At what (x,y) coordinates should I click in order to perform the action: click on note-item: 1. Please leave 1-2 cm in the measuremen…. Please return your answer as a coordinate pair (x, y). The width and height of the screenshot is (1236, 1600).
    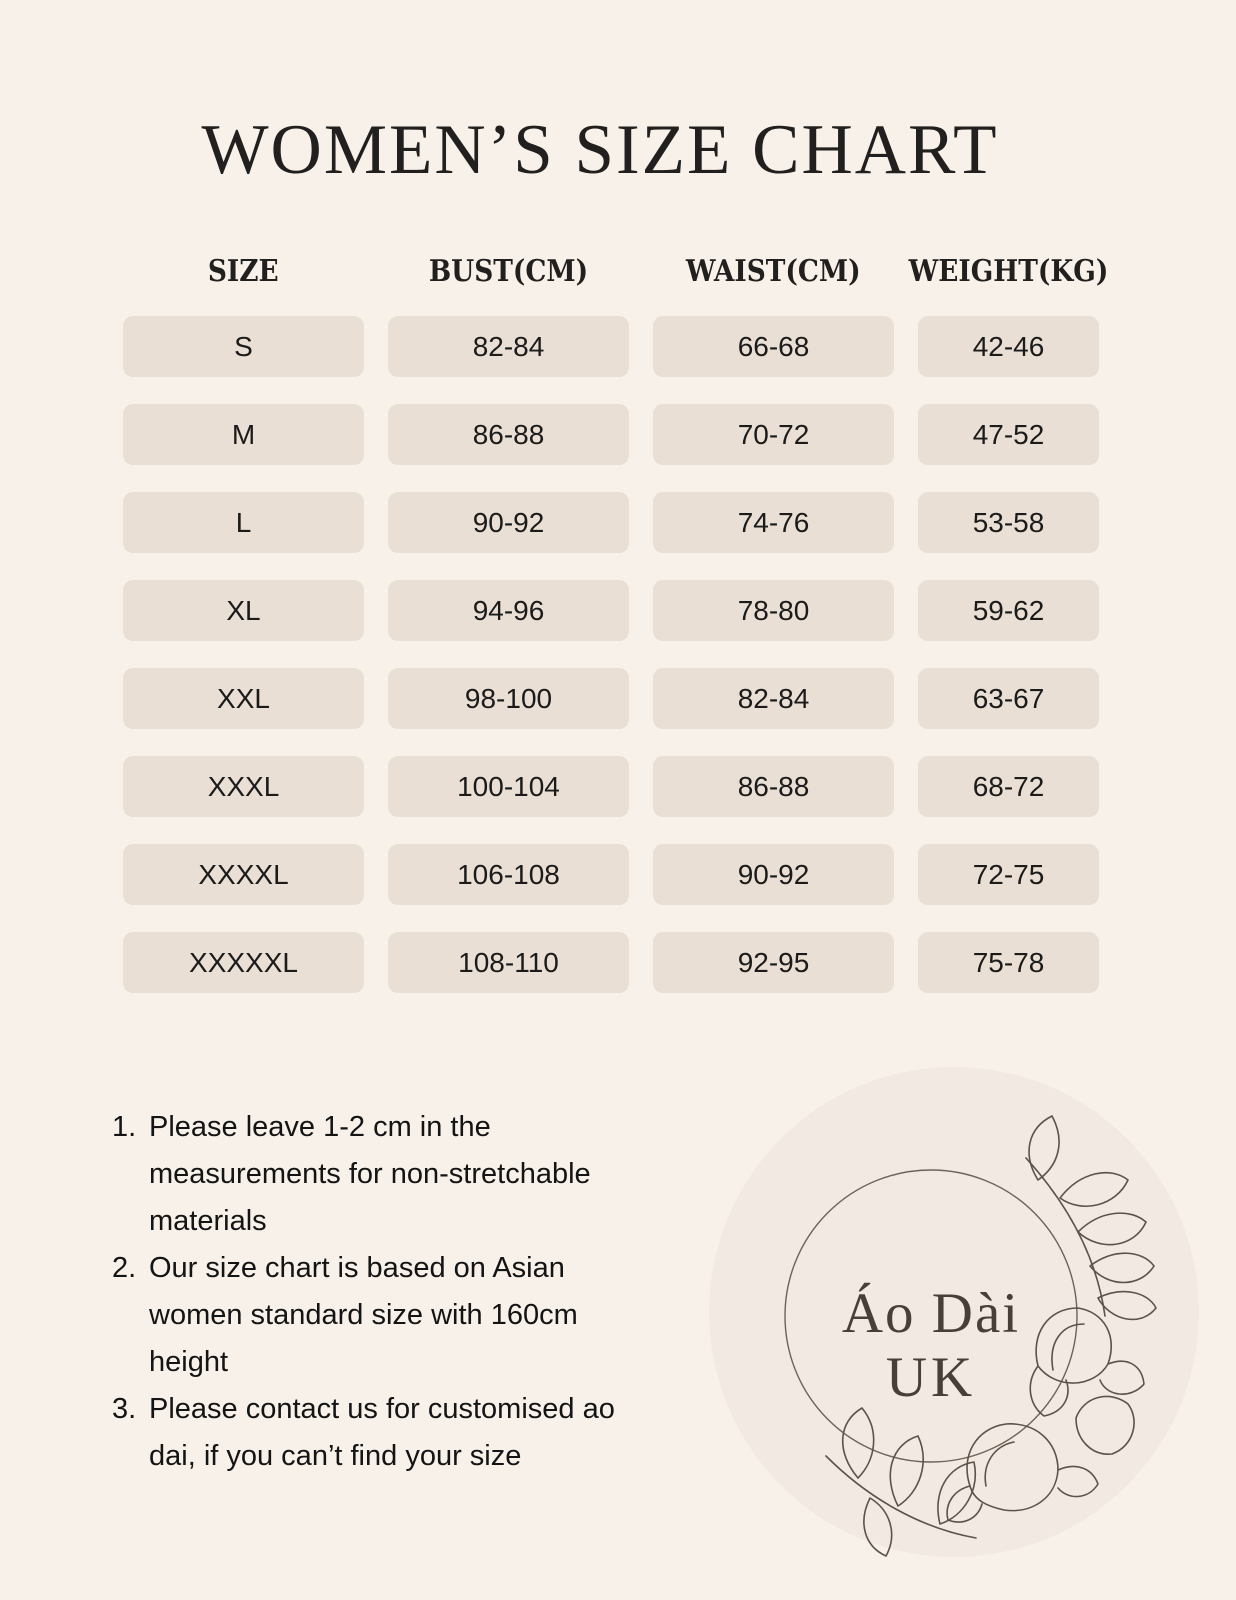
    Looking at the image, I should click on (417, 1174).